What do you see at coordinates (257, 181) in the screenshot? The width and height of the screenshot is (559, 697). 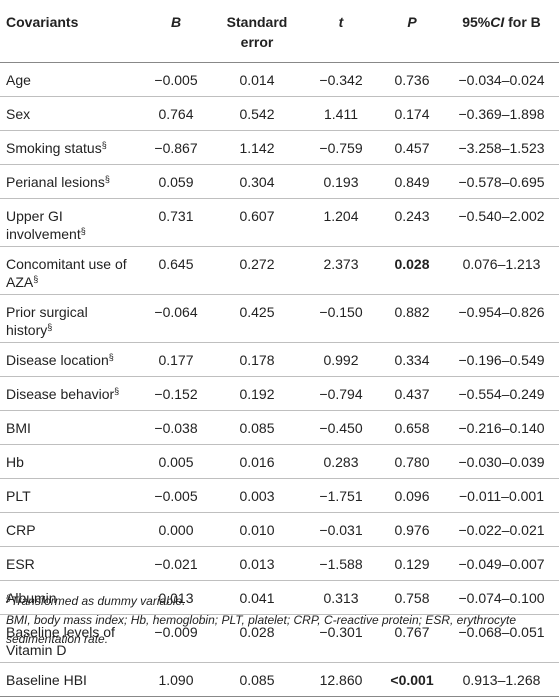 I see `standard-error-value: 0.304` at bounding box center [257, 181].